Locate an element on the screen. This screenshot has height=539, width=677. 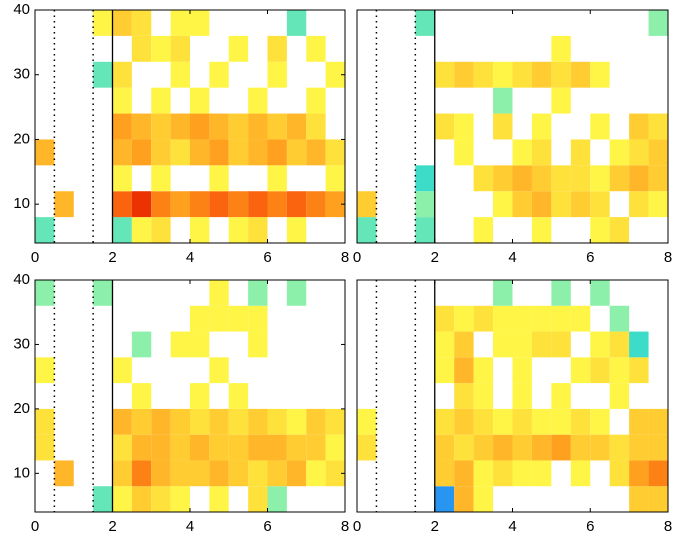
x-tick-label: 2 is located at coordinates (435, 257).